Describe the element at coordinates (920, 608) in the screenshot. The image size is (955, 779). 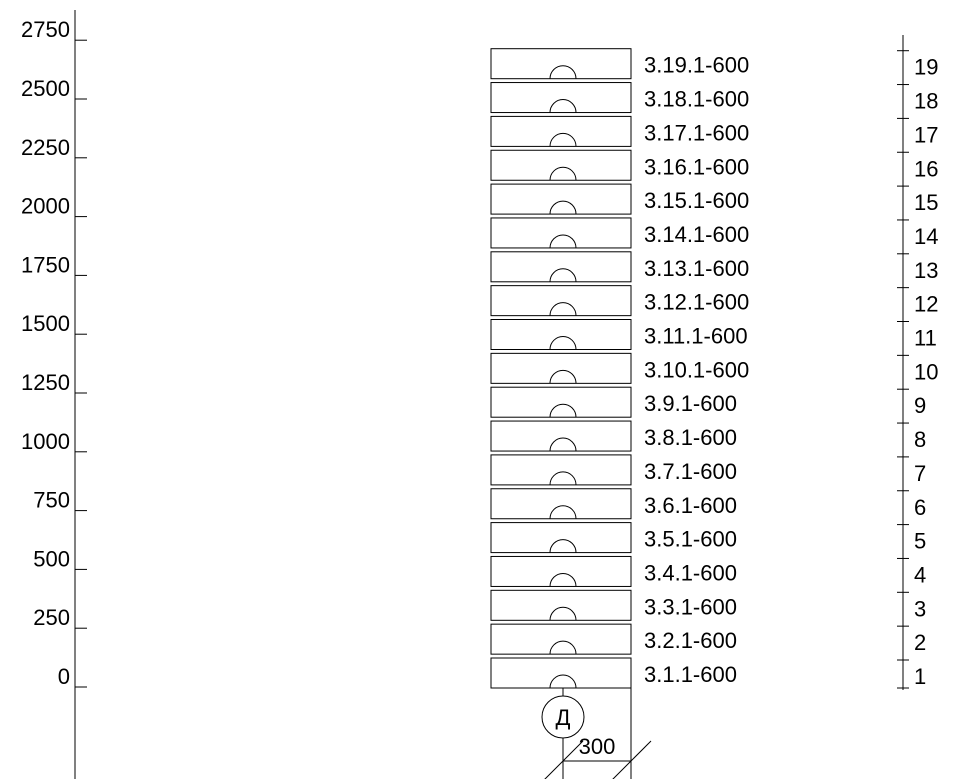
I see `level-label: 3` at that location.